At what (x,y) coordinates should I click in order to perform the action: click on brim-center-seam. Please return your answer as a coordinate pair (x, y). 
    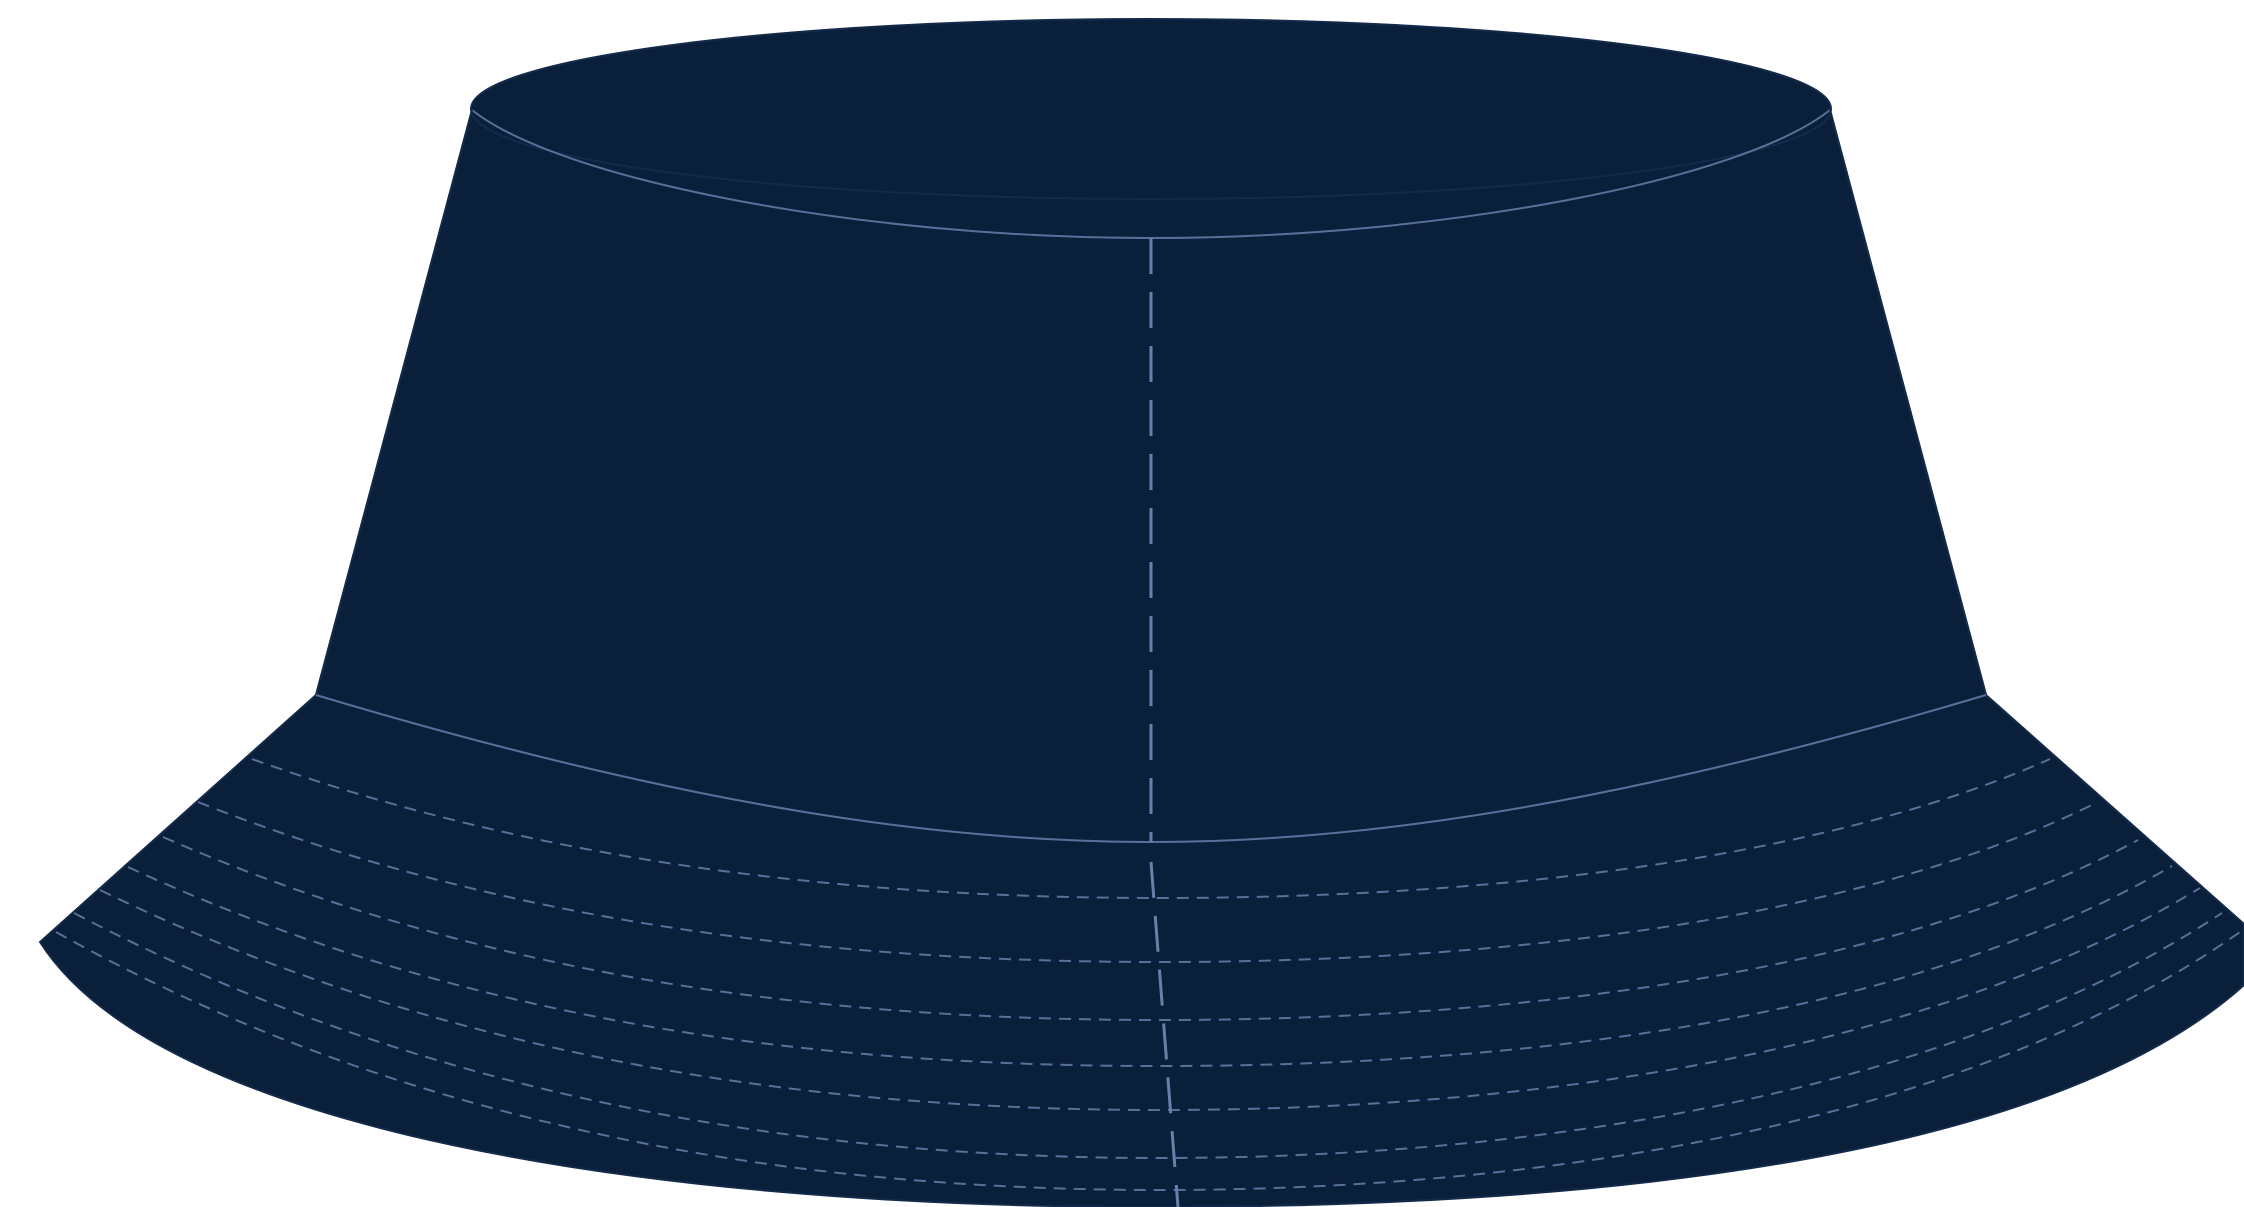
    Looking at the image, I should click on (1164, 1034).